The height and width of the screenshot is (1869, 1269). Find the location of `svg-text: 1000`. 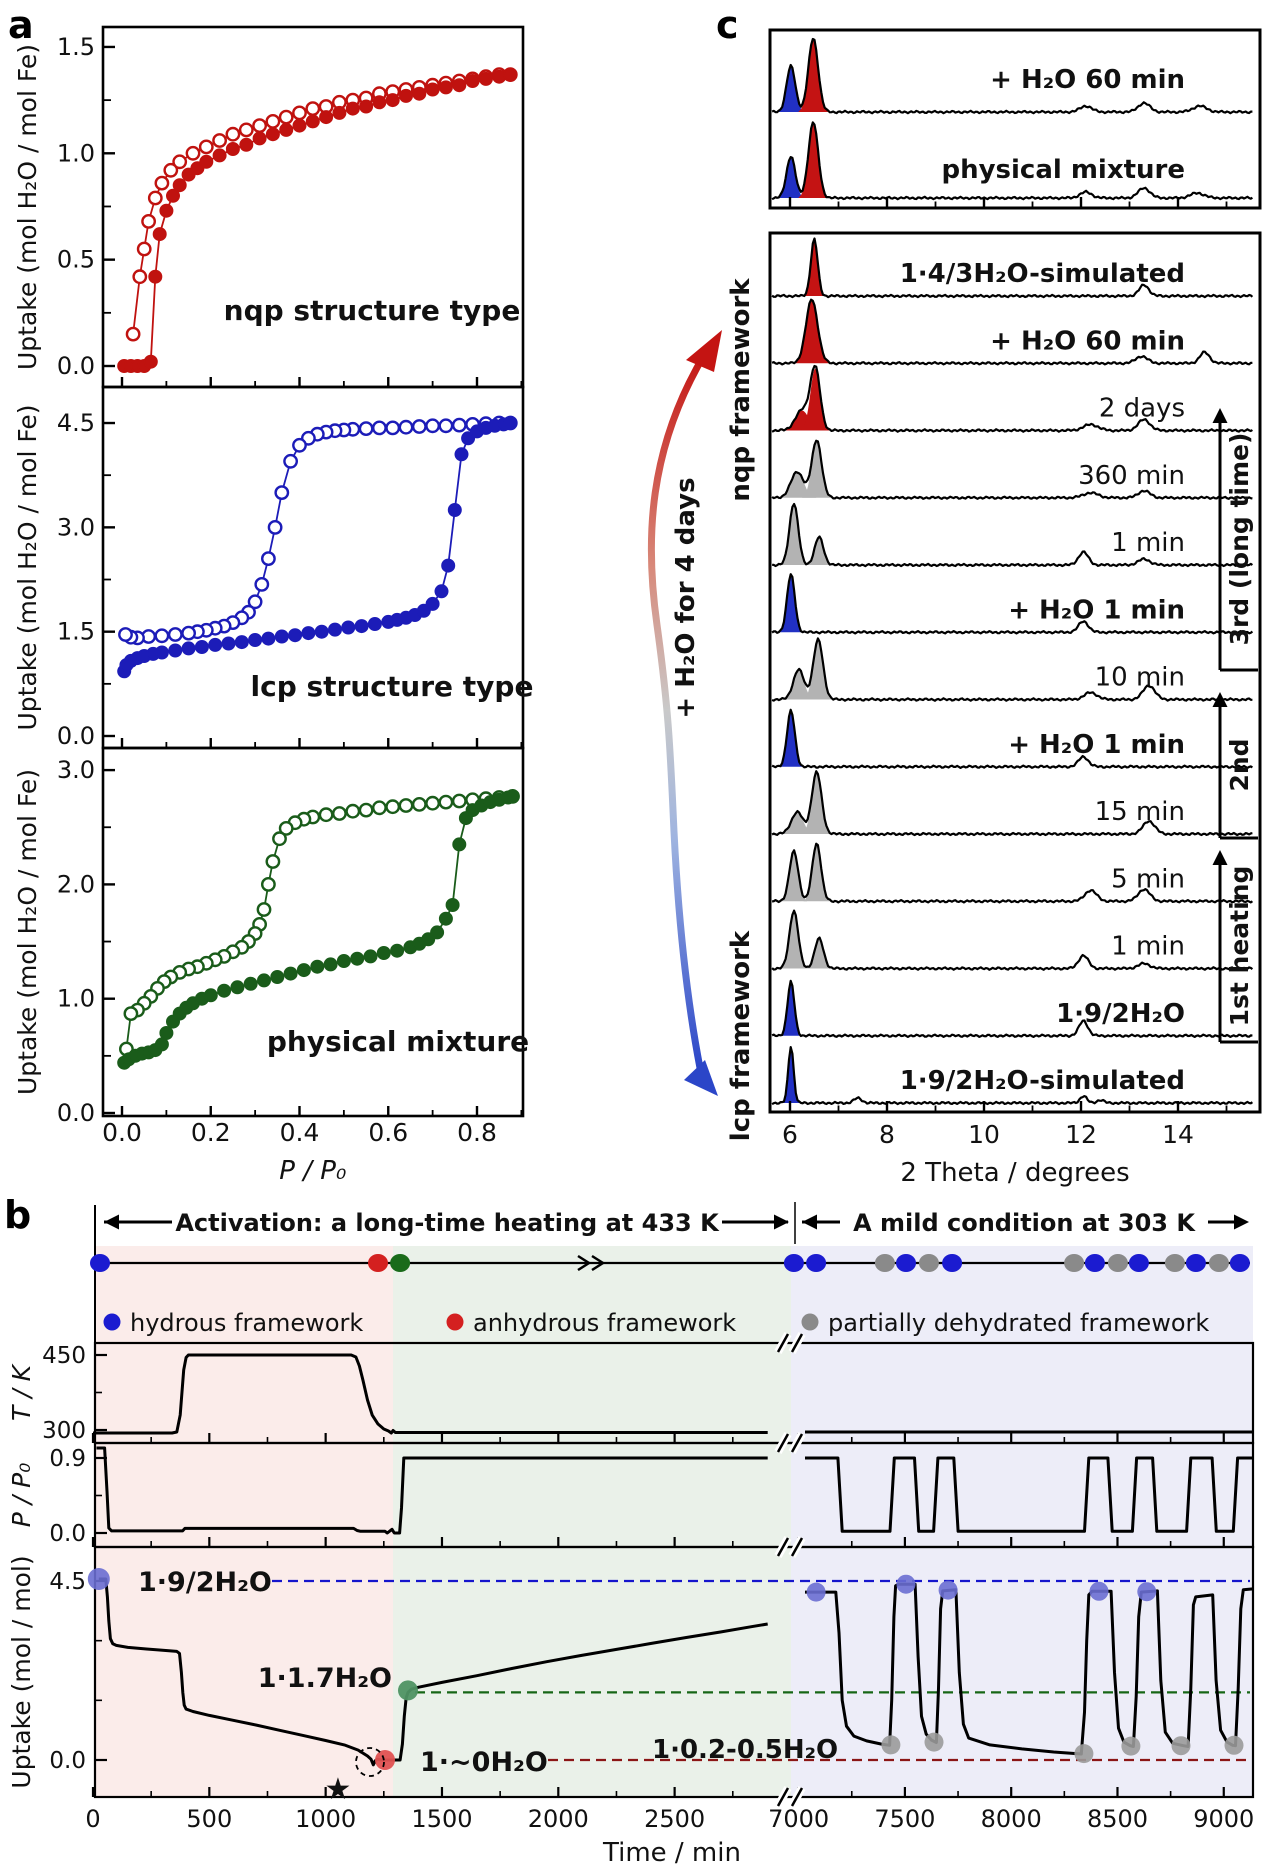

svg-text: 1000 is located at coordinates (325, 1819).